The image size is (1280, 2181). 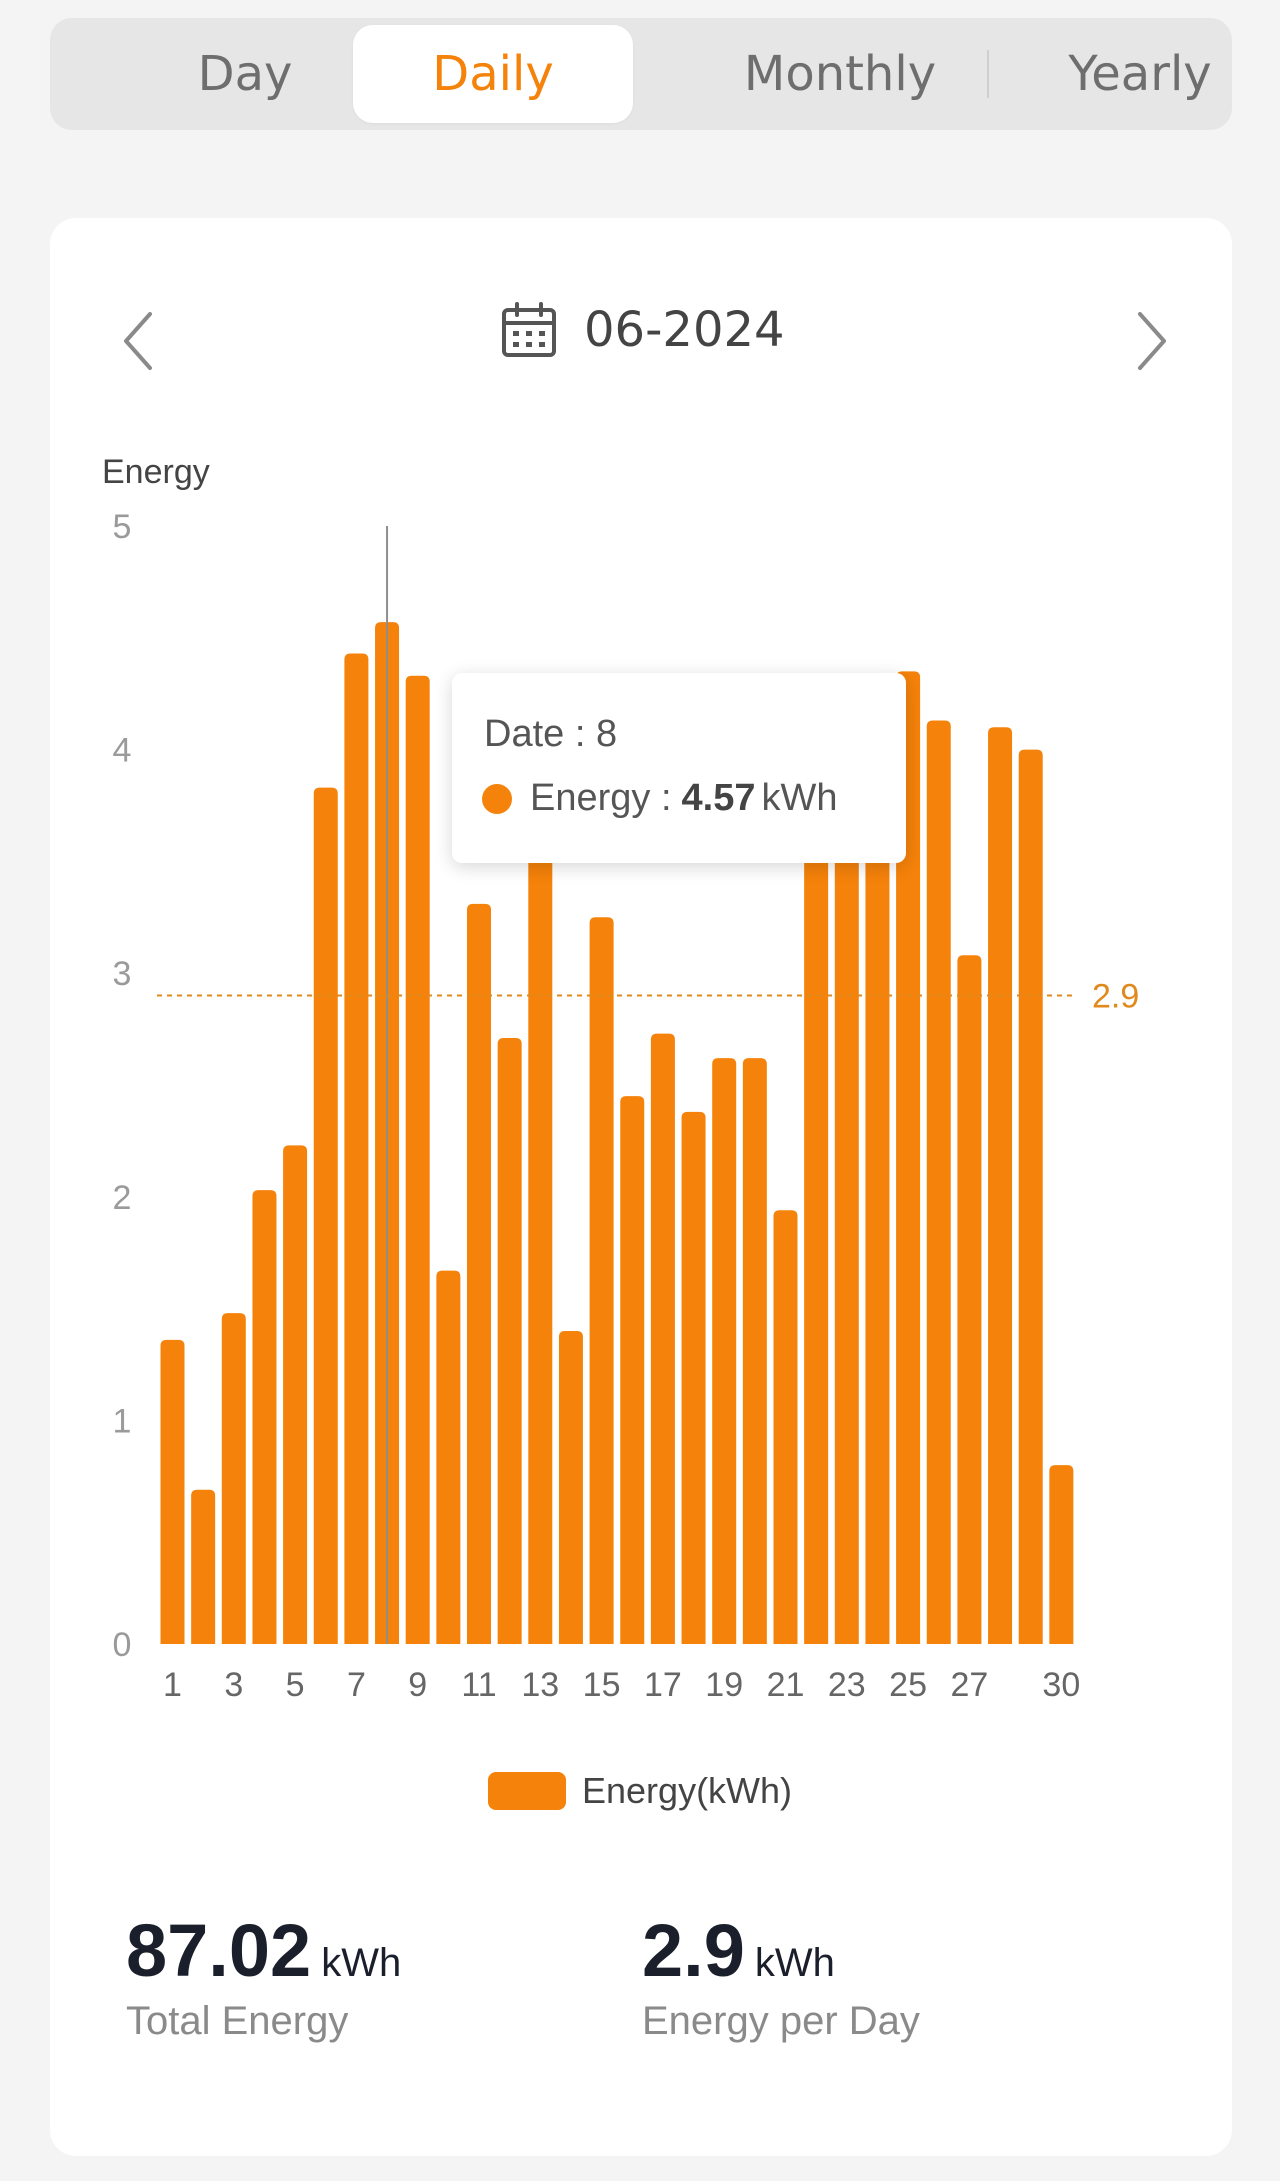 What do you see at coordinates (781, 2021) in the screenshot?
I see `energy-per-day-label: Energy per Day` at bounding box center [781, 2021].